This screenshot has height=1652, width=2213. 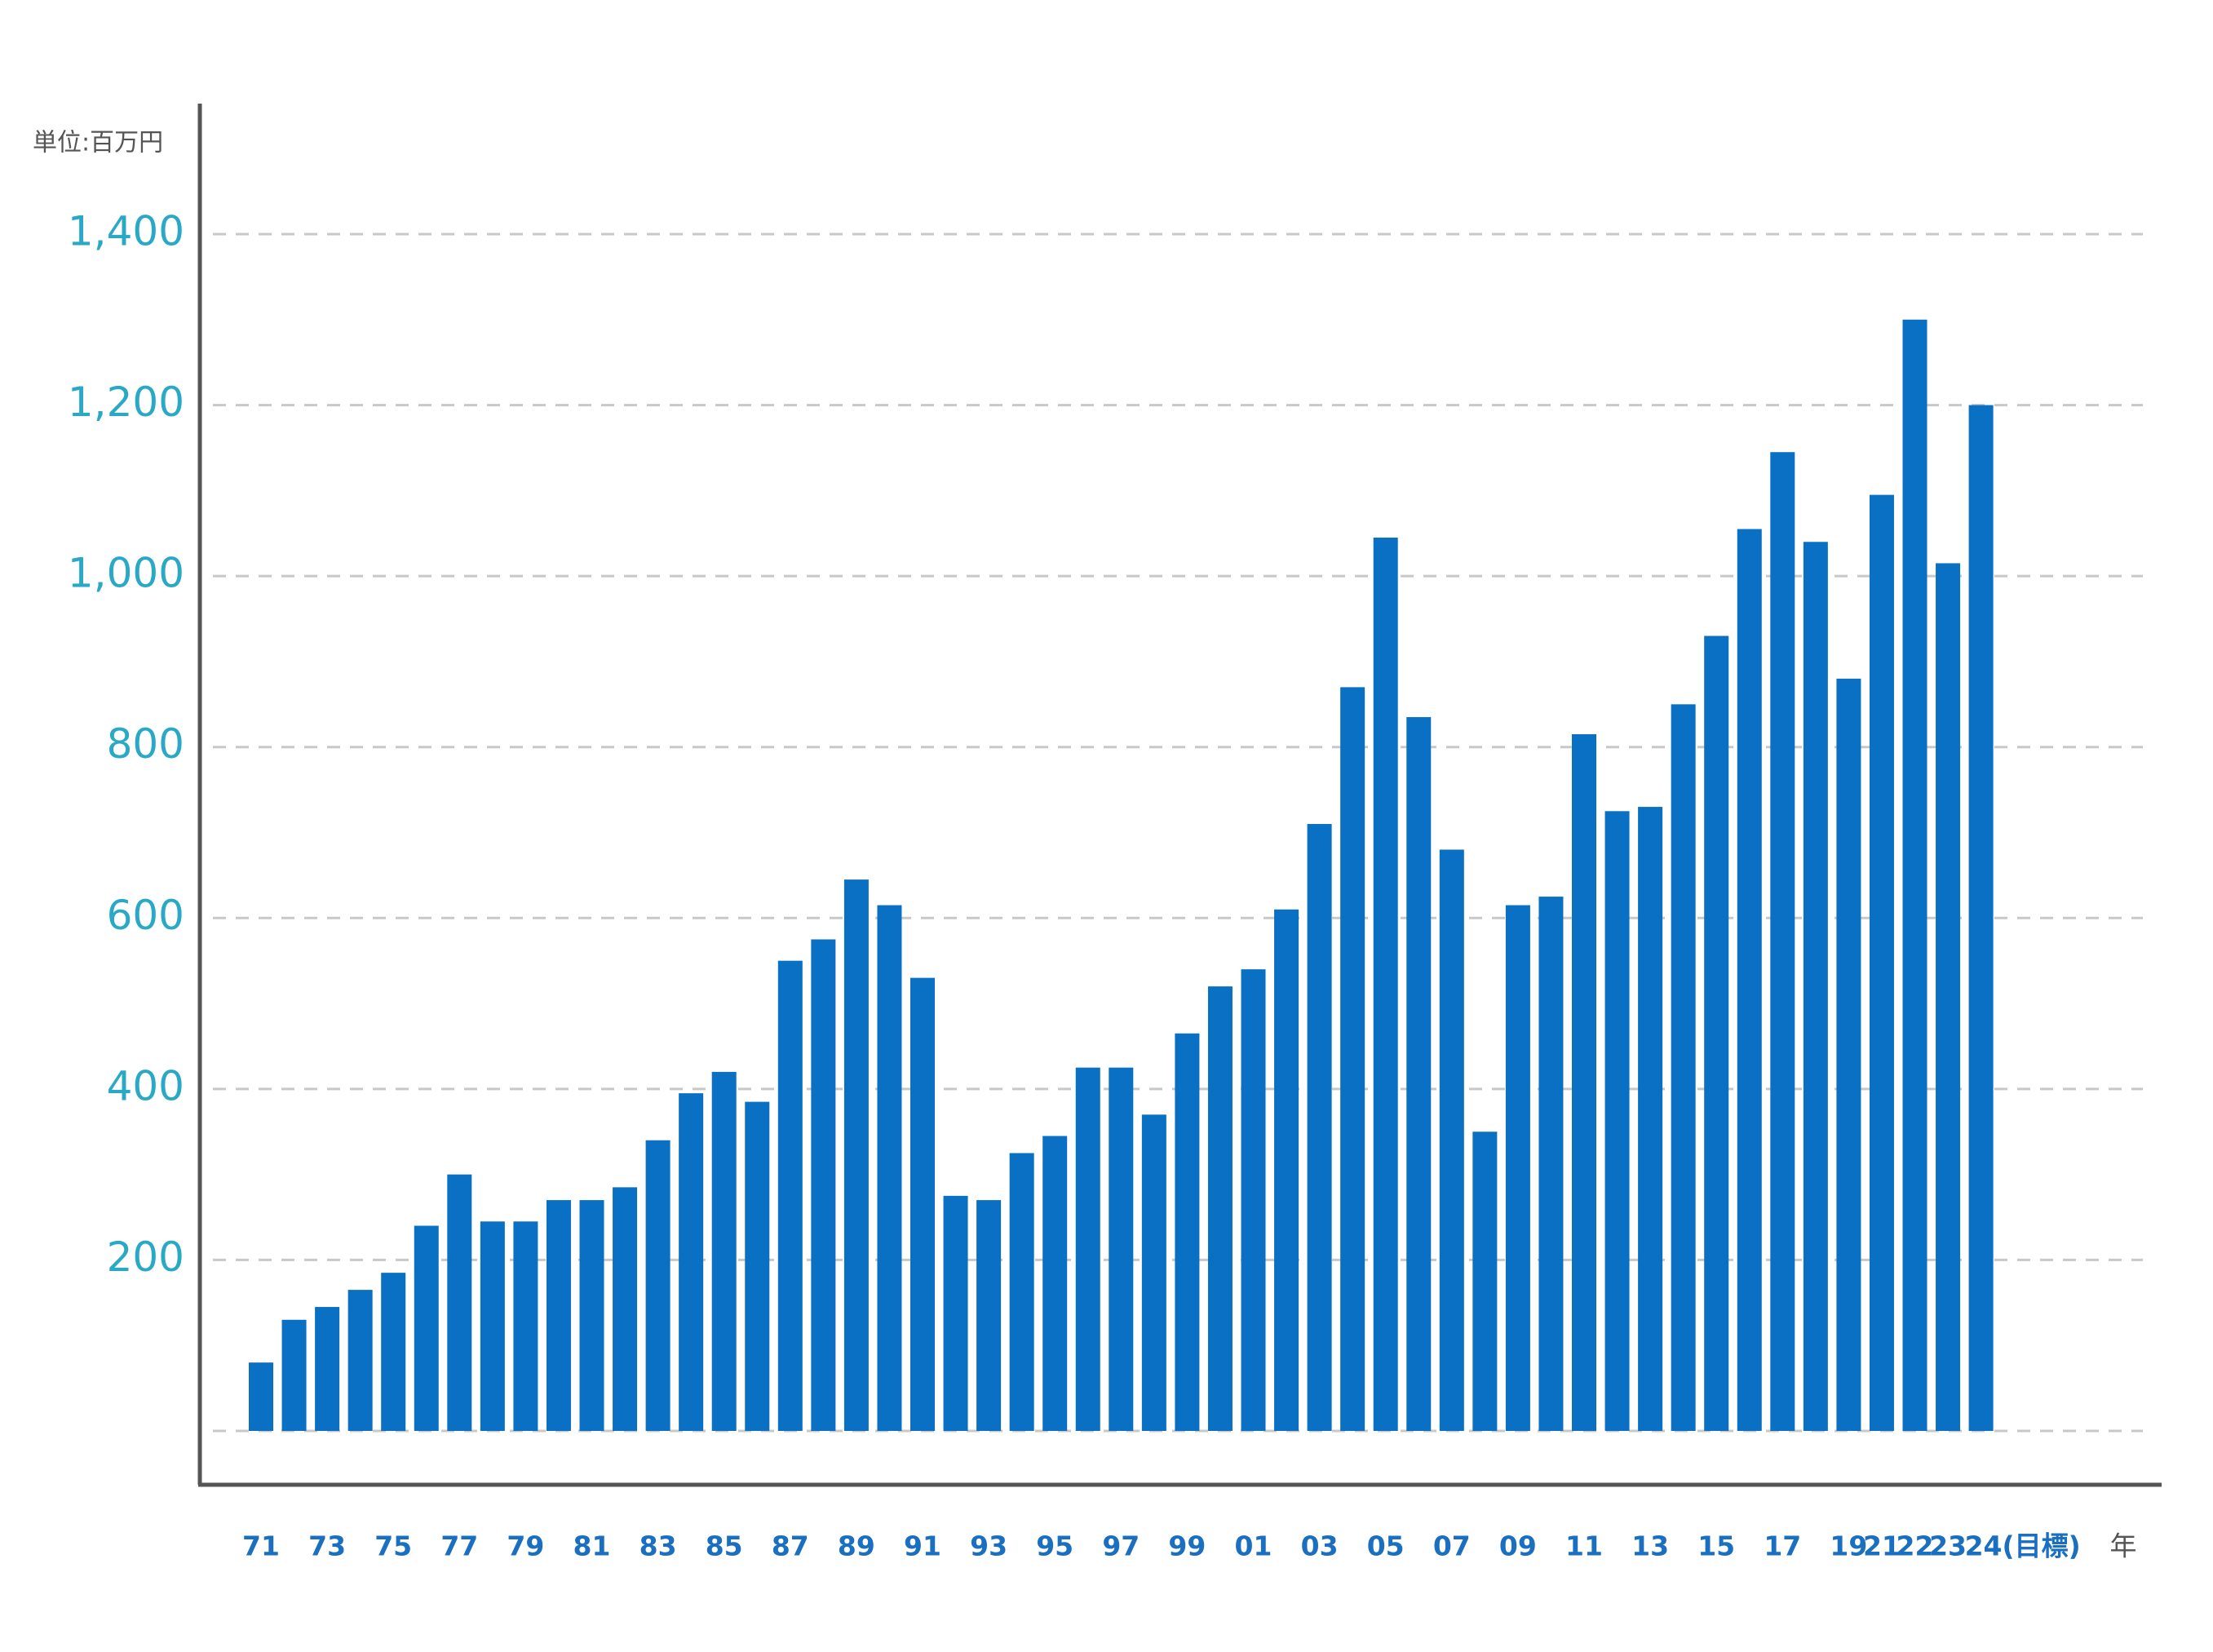 What do you see at coordinates (145, 1257) in the screenshot?
I see `y-tick-label: 200` at bounding box center [145, 1257].